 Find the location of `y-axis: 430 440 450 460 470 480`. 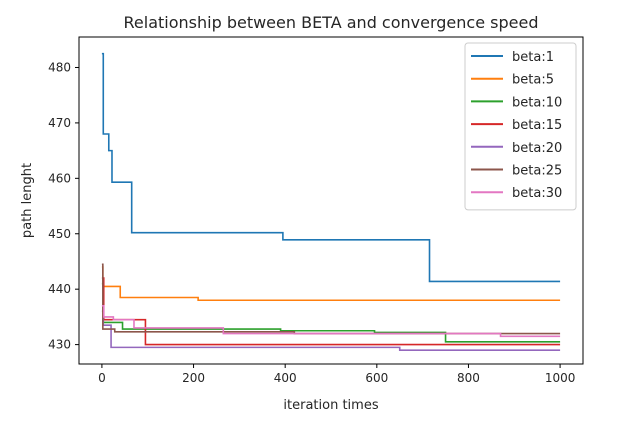

y-axis: 430 440 450 460 470 480 is located at coordinates (63, 206).